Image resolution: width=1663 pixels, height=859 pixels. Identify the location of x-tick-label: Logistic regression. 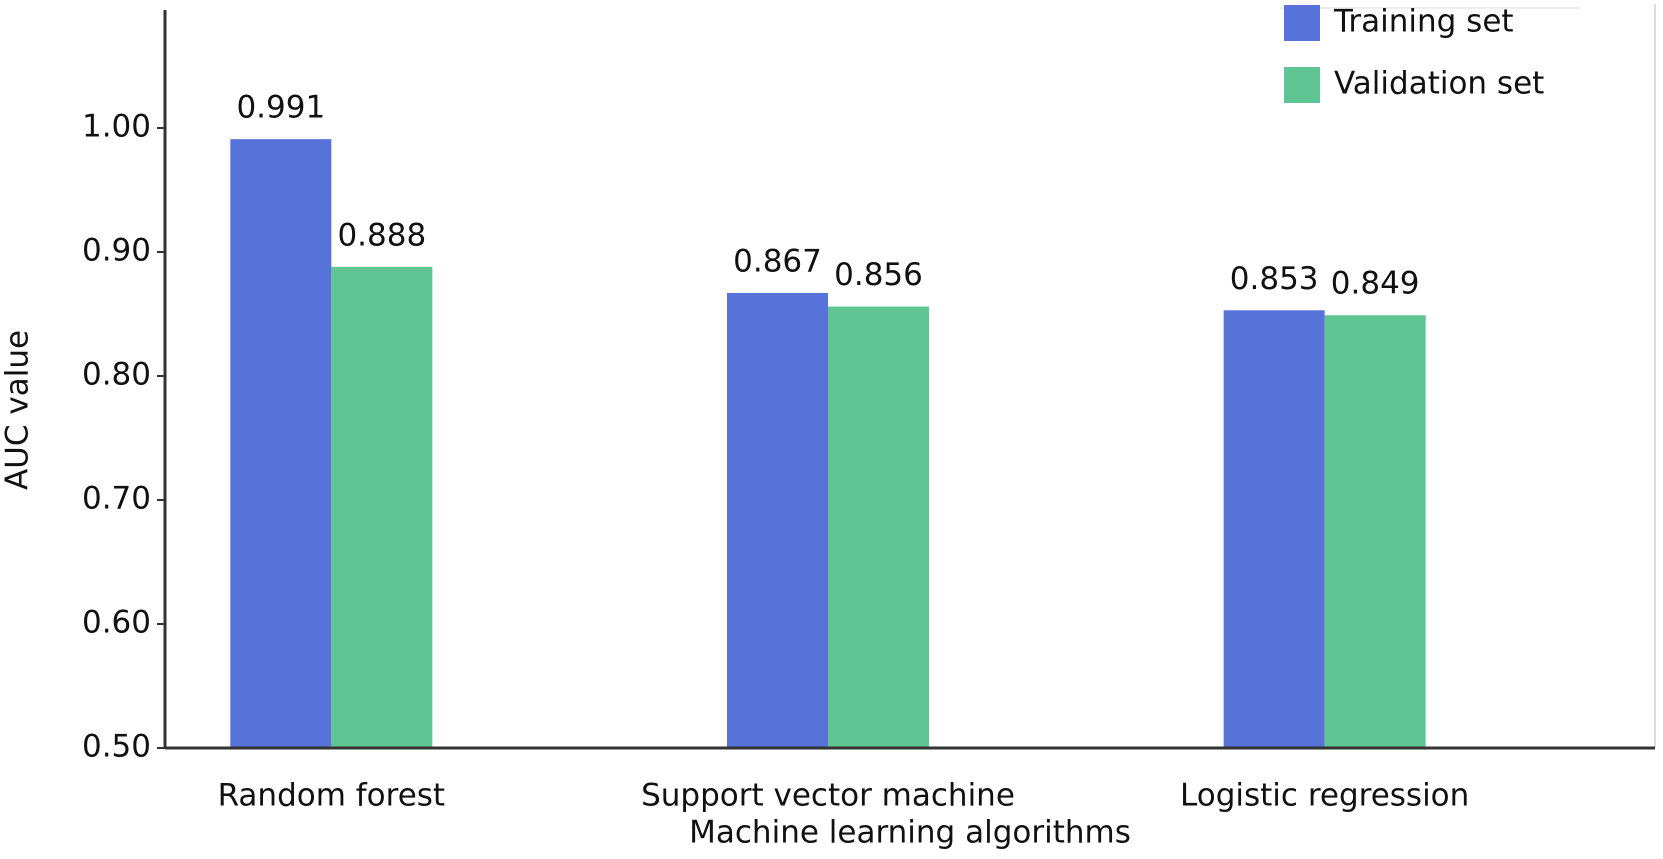
(1324, 796).